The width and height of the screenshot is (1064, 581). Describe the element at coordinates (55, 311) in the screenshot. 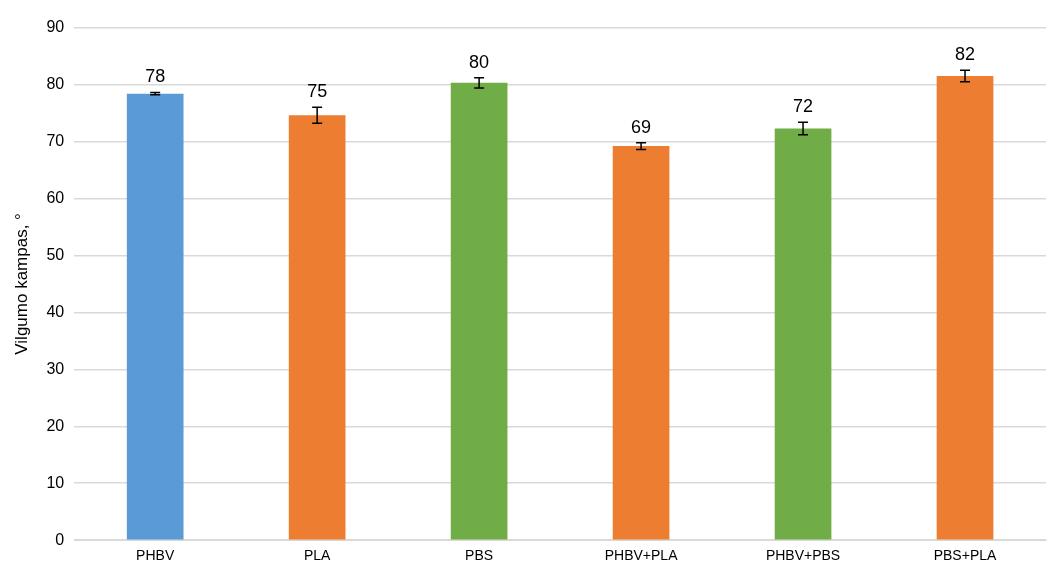

I see `y-tick-label: 40` at that location.